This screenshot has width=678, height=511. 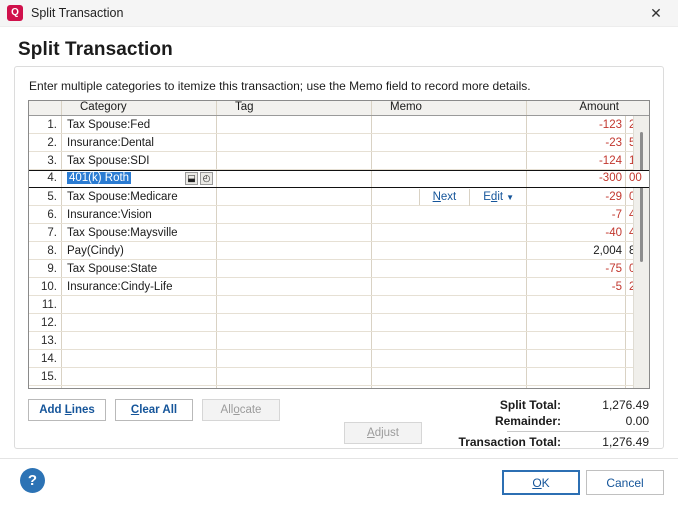 I want to click on cell-category: Insurance:Dental, so click(x=138, y=142).